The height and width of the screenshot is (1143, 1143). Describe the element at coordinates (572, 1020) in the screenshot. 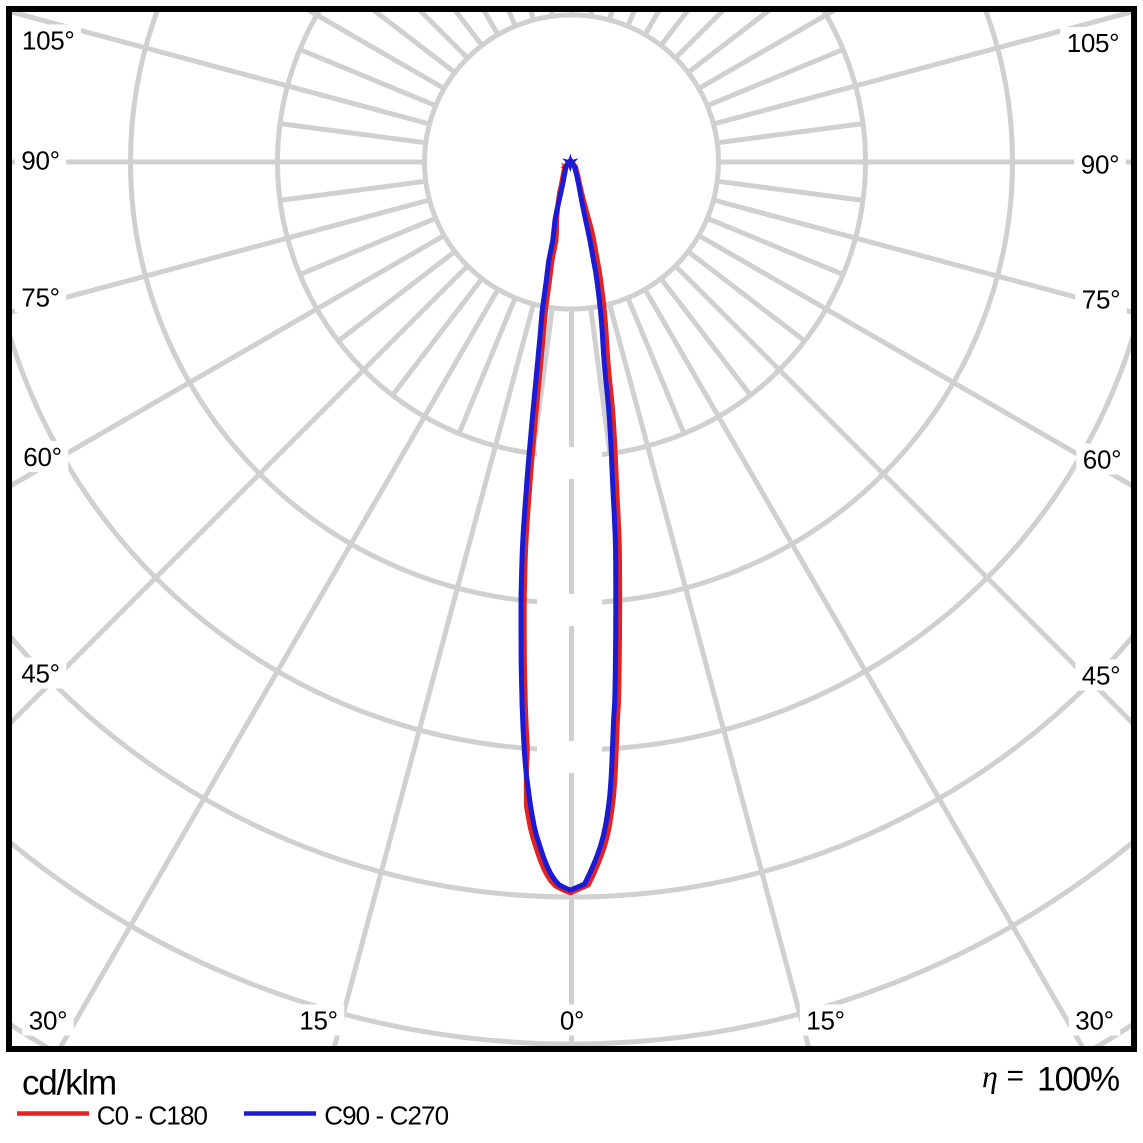

I see `svg-text: 0°` at that location.